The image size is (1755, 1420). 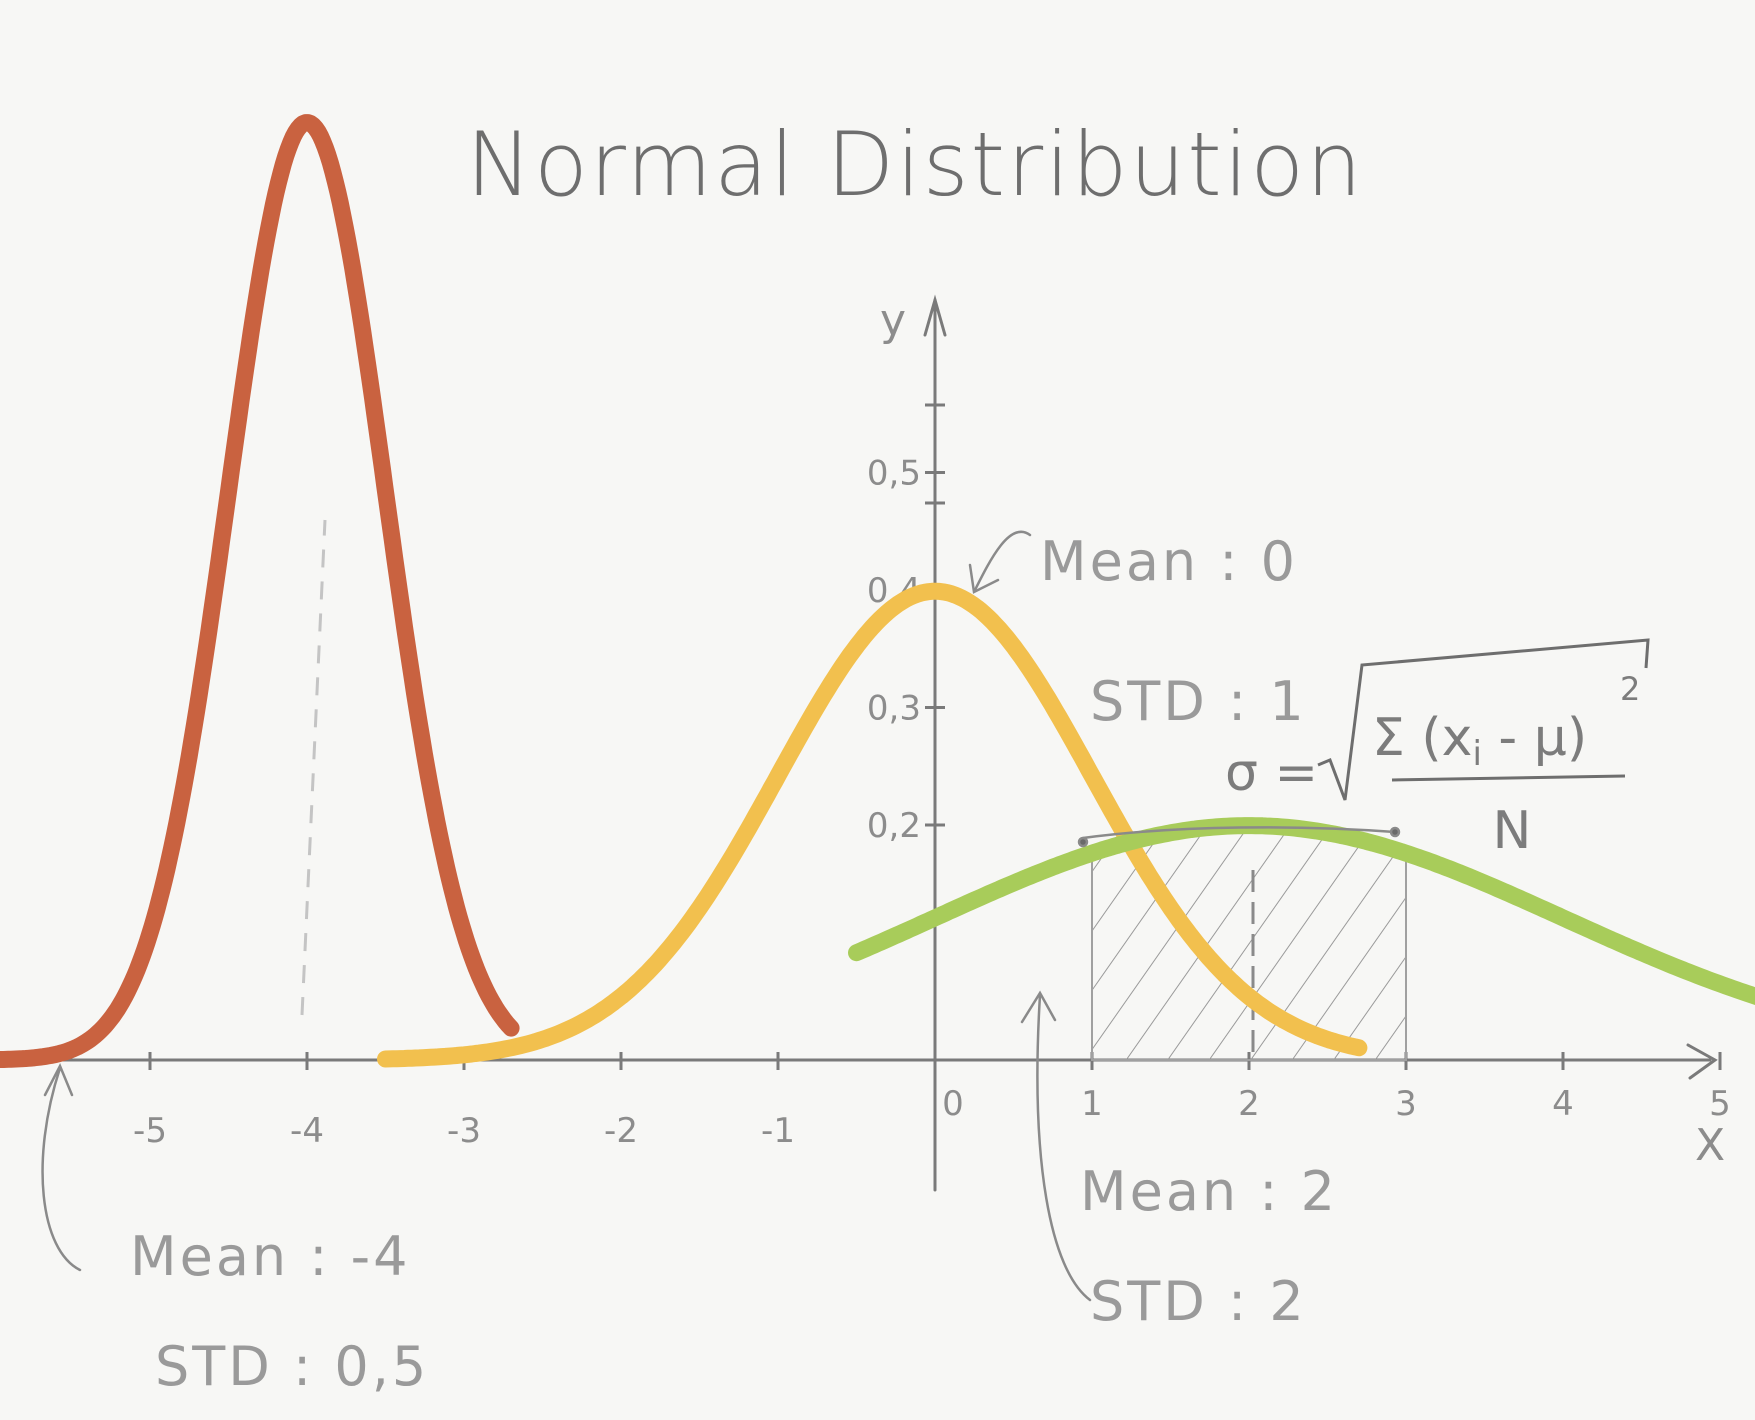 I want to click on formula-radical-icon, so click(x=1483, y=719).